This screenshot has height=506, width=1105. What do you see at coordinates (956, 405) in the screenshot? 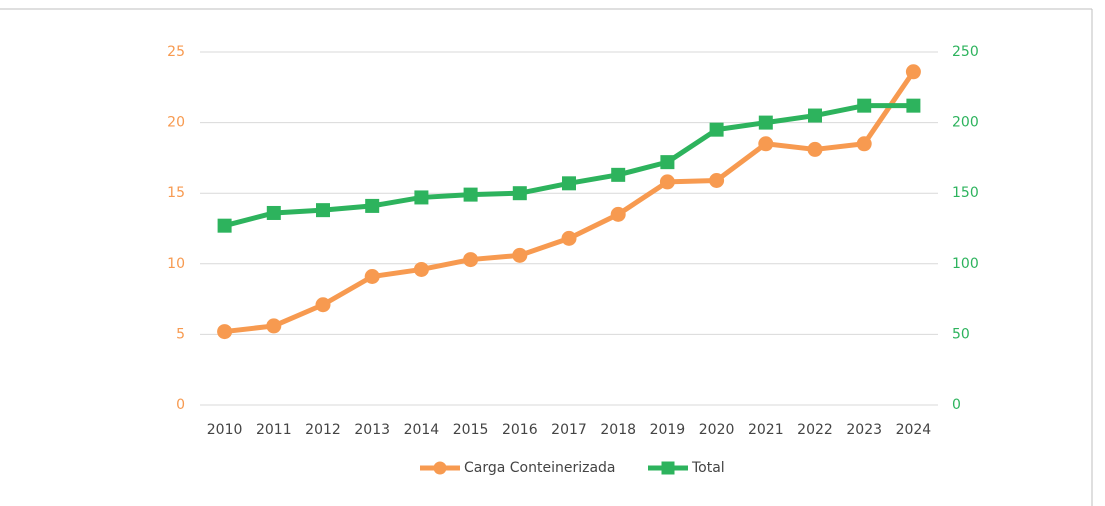
I see `y2-tick-label: 0` at bounding box center [956, 405].